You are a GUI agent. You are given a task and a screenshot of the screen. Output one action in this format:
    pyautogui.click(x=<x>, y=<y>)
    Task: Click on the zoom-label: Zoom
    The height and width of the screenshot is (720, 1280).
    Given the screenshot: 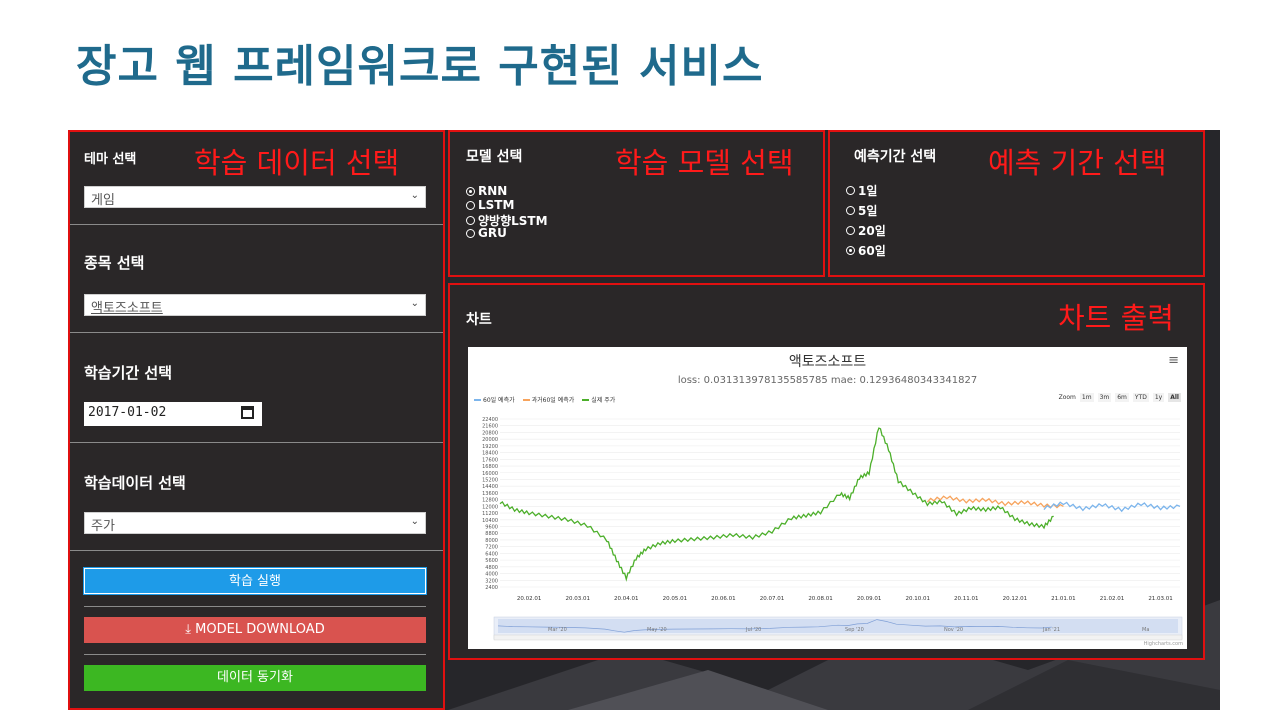 What is the action you would take?
    pyautogui.click(x=1067, y=397)
    